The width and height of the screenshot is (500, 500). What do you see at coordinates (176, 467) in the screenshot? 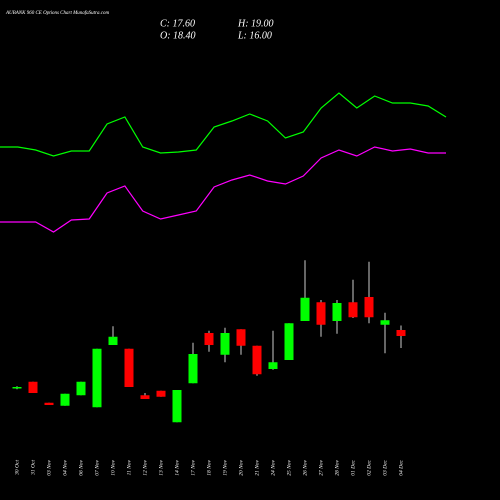
I see `x-tick-label: 14 Nov` at bounding box center [176, 467].